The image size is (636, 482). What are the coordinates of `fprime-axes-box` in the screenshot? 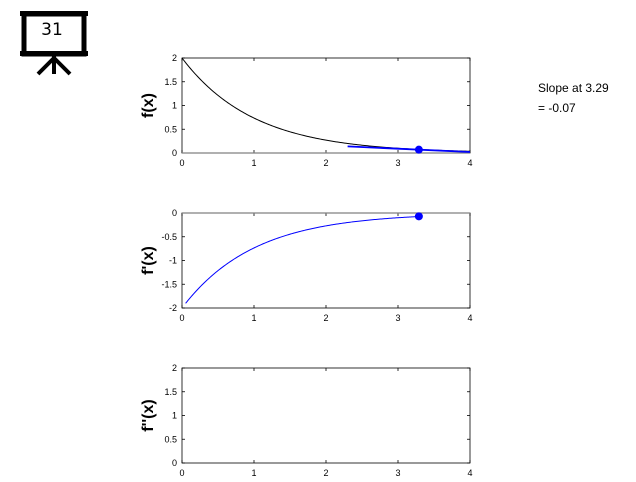 It's located at (326, 260).